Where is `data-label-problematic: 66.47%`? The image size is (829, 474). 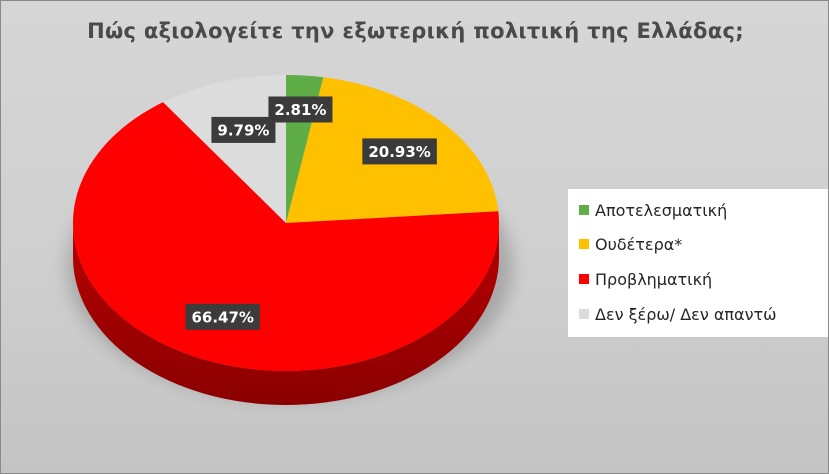
data-label-problematic: 66.47% is located at coordinates (222, 316).